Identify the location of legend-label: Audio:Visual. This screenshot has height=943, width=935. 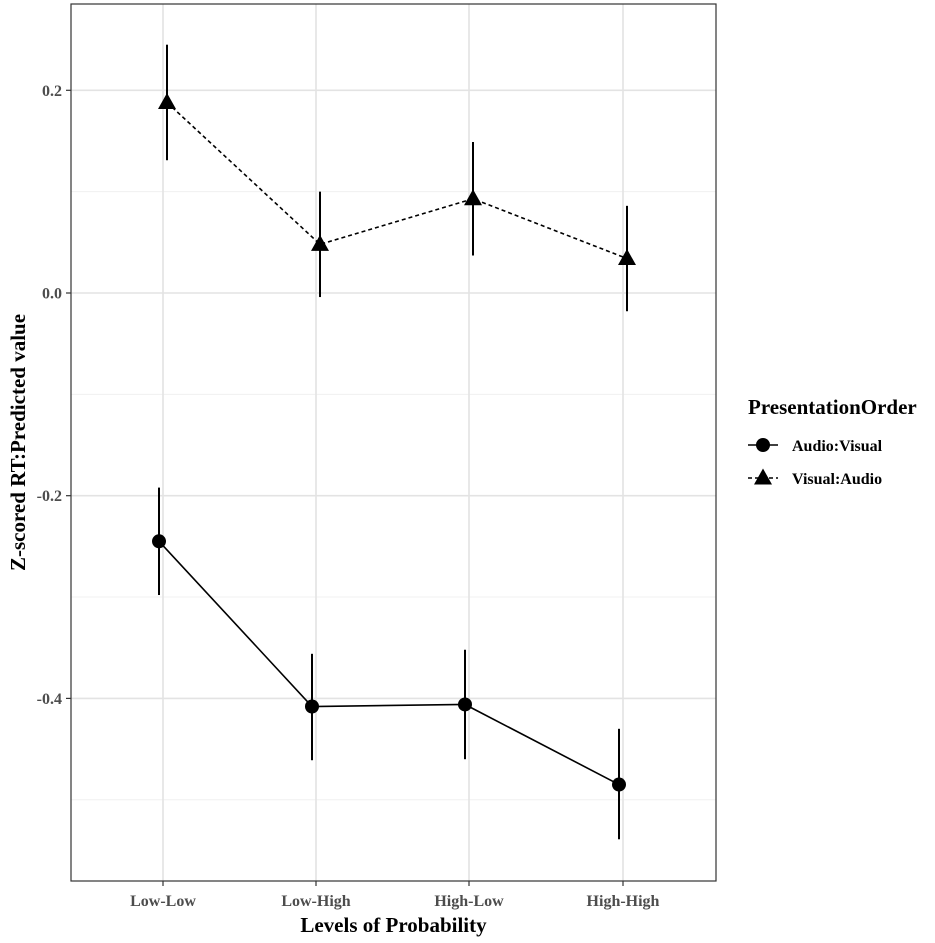
(837, 446).